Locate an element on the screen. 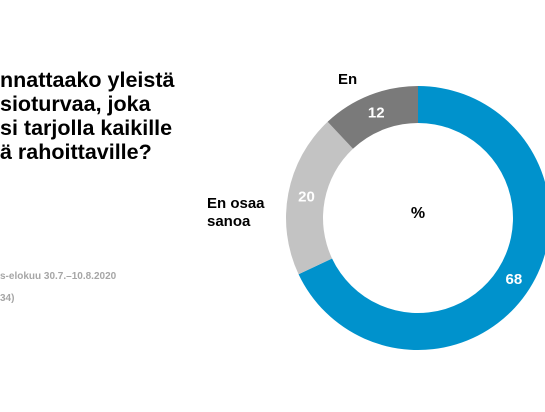  slice-value-label: 20 is located at coordinates (306, 197).